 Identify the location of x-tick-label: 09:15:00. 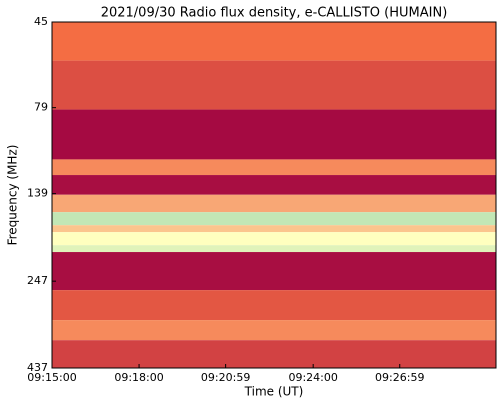
(51, 377).